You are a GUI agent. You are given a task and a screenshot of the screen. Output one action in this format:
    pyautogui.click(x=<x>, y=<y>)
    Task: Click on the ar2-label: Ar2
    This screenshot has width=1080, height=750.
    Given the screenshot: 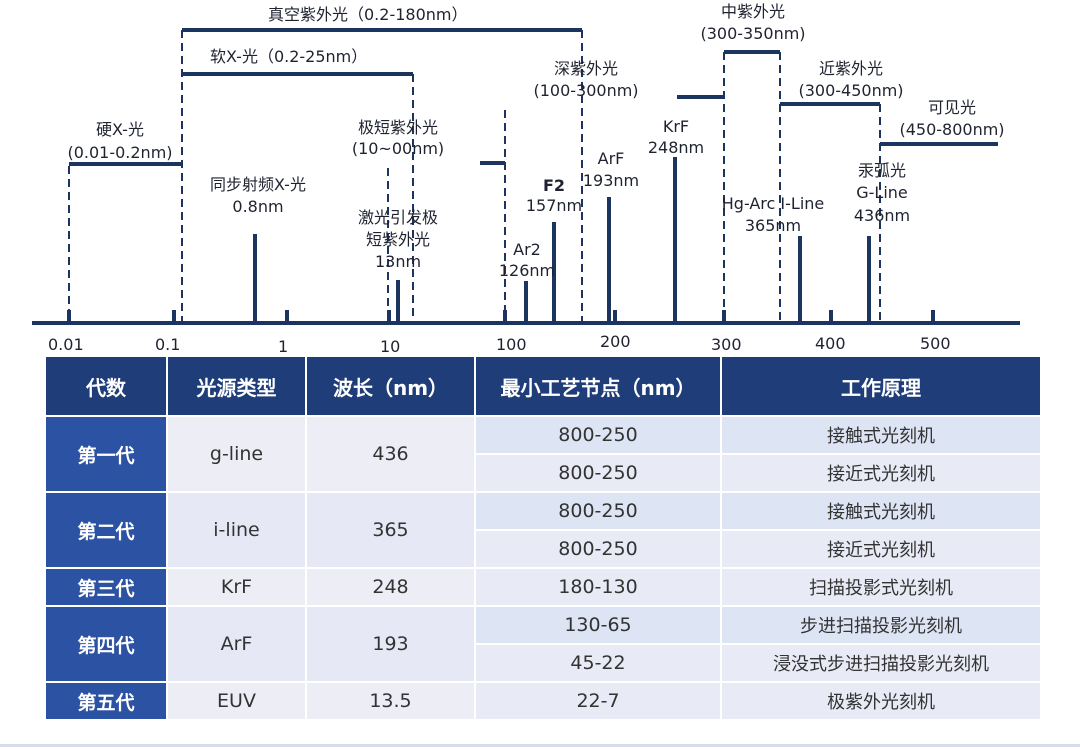 What is the action you would take?
    pyautogui.click(x=527, y=249)
    